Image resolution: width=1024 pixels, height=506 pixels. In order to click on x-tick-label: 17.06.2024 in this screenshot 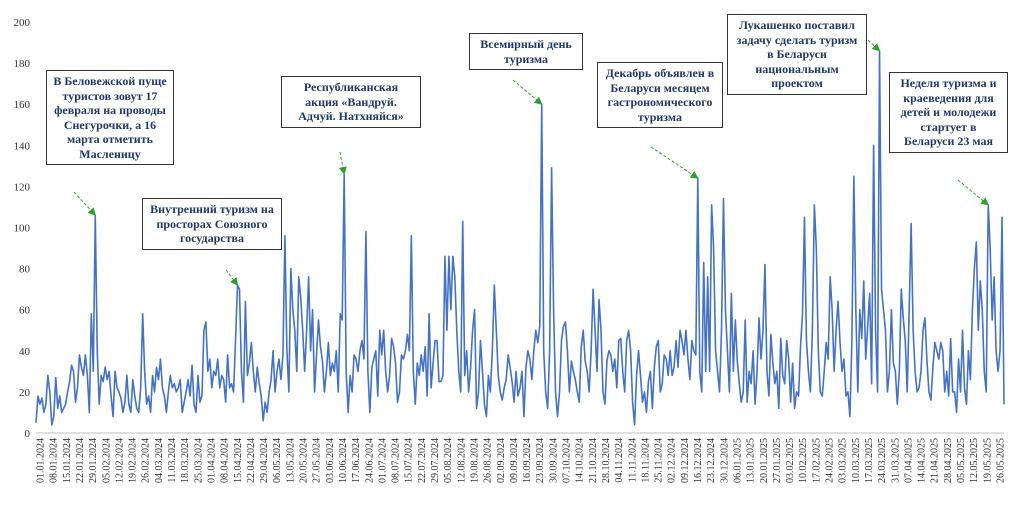, I will do `click(356, 460)`.